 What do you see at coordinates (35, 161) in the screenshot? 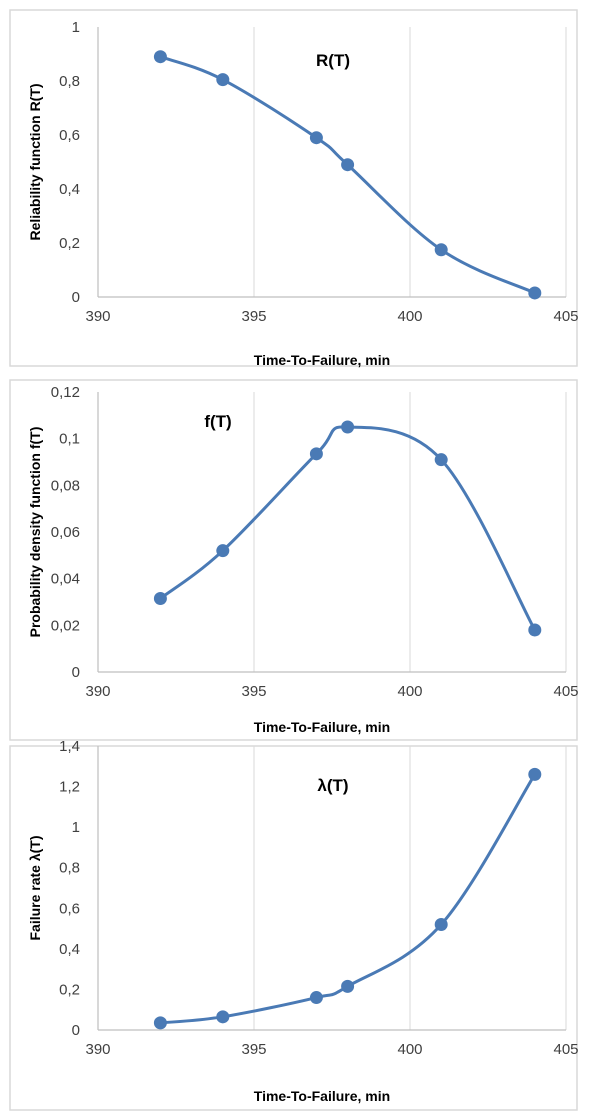
I see `y-axis-label: Reliability function R(T)` at bounding box center [35, 161].